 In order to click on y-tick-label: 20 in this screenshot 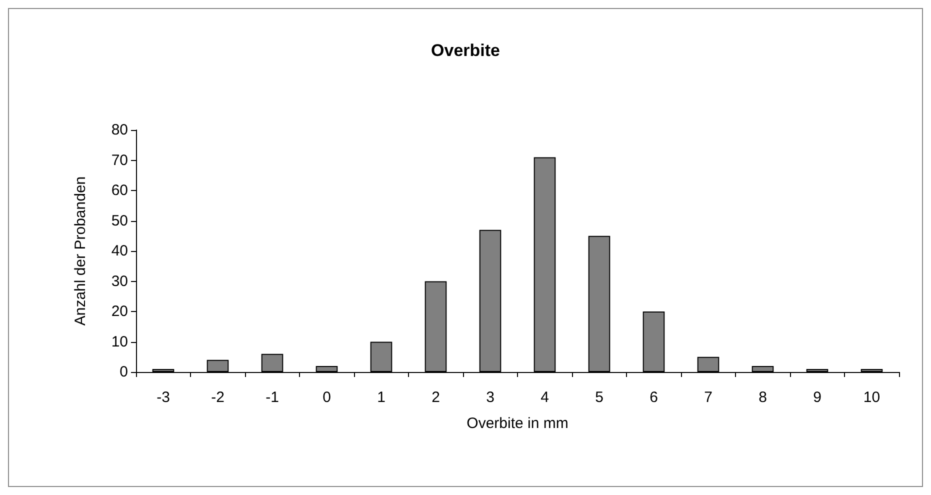, I will do `click(119, 311)`.